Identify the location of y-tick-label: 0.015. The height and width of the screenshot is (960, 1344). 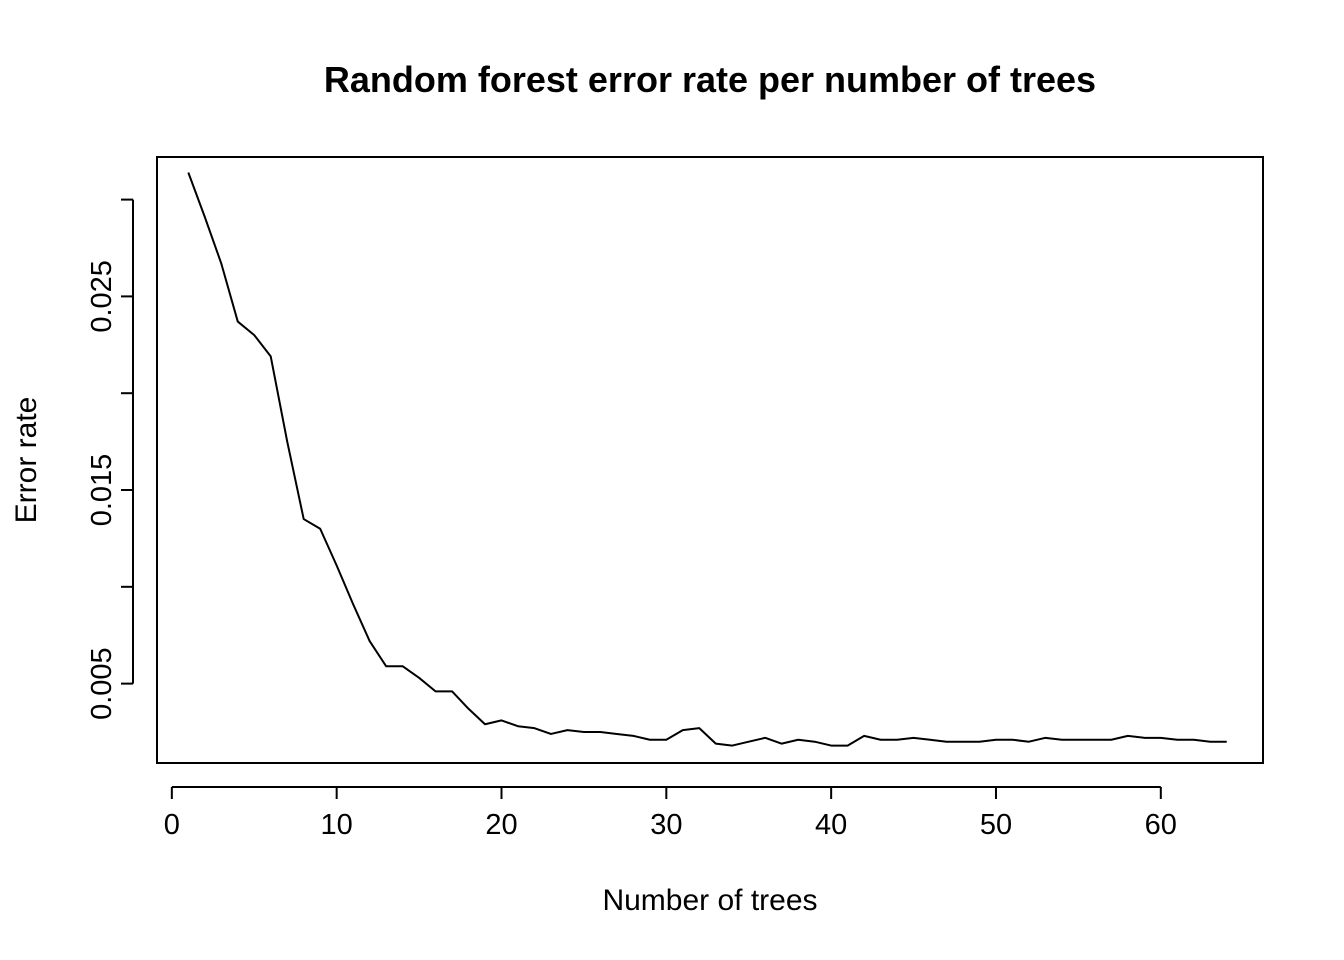
(102, 490).